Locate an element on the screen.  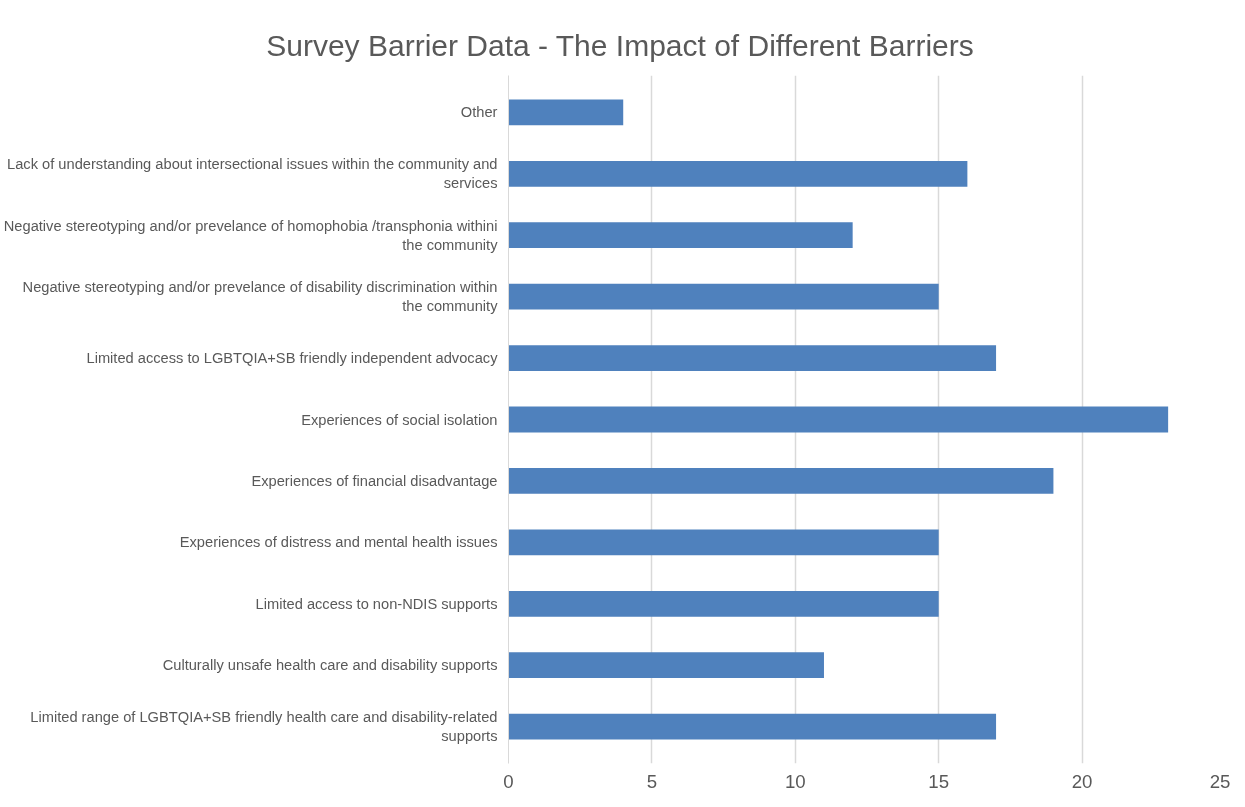
x-tick-label: 15 is located at coordinates (939, 781).